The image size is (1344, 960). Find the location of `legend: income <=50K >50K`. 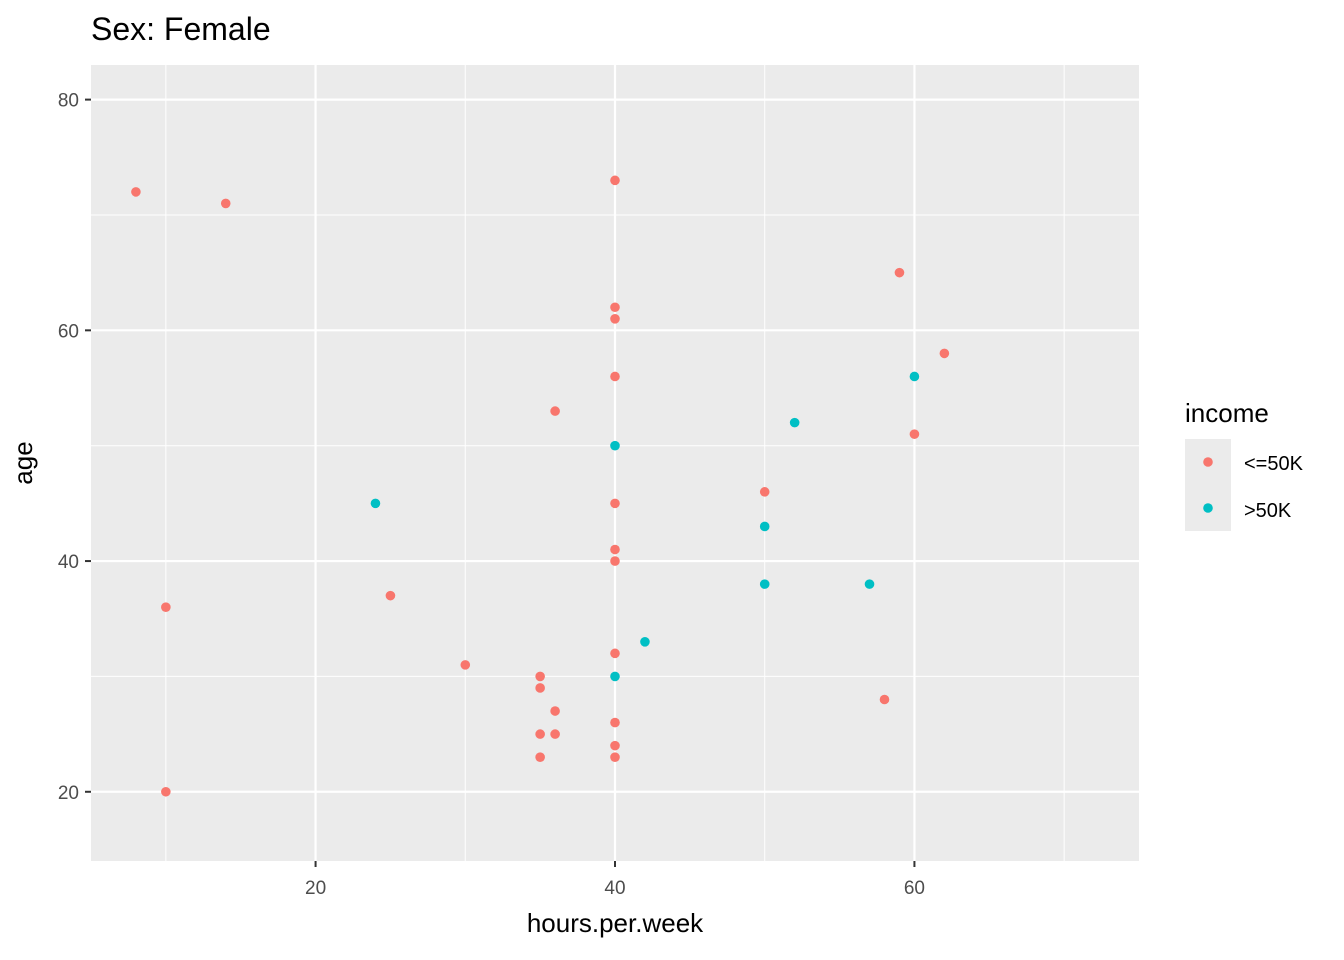

legend: income <=50K >50K is located at coordinates (1244, 464).